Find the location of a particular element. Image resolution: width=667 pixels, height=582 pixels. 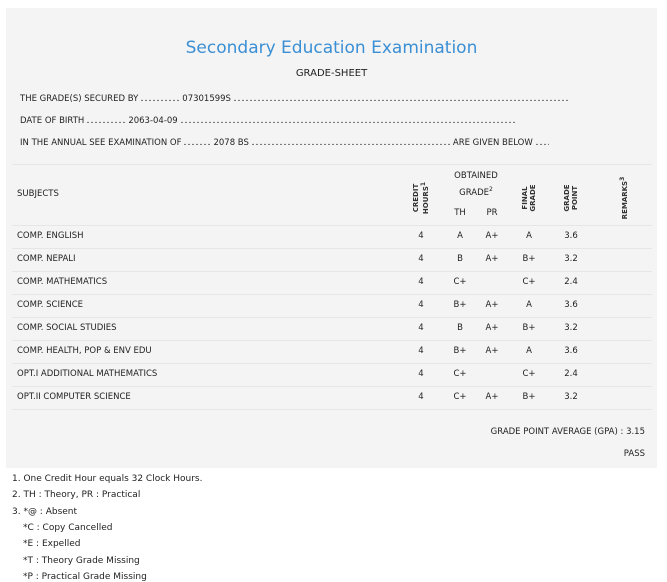

info-label: IN THE ANNUAL SEE EXAMINATION OF is located at coordinates (101, 143).